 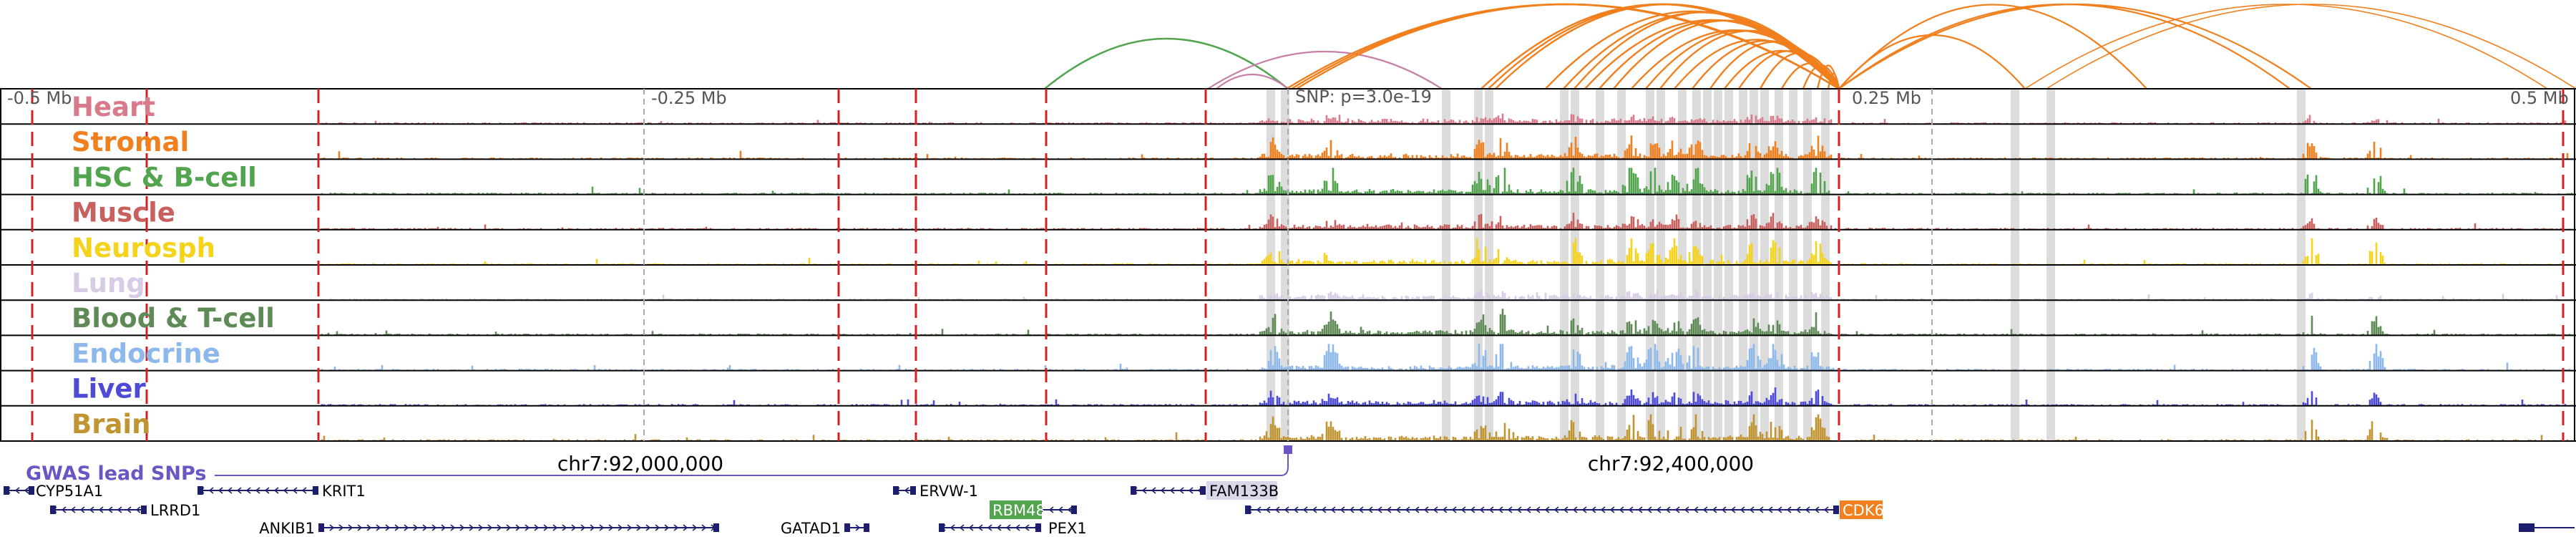 What do you see at coordinates (39, 98) in the screenshot?
I see `ruler-label-neg05: -0.5 Mb` at bounding box center [39, 98].